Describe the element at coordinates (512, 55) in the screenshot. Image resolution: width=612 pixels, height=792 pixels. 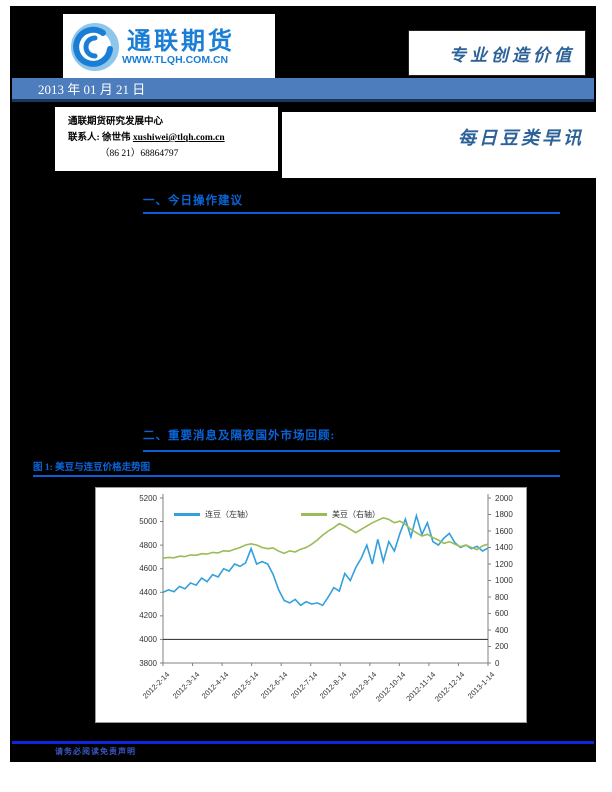
I see `slogan-text: 专业创造价值` at that location.